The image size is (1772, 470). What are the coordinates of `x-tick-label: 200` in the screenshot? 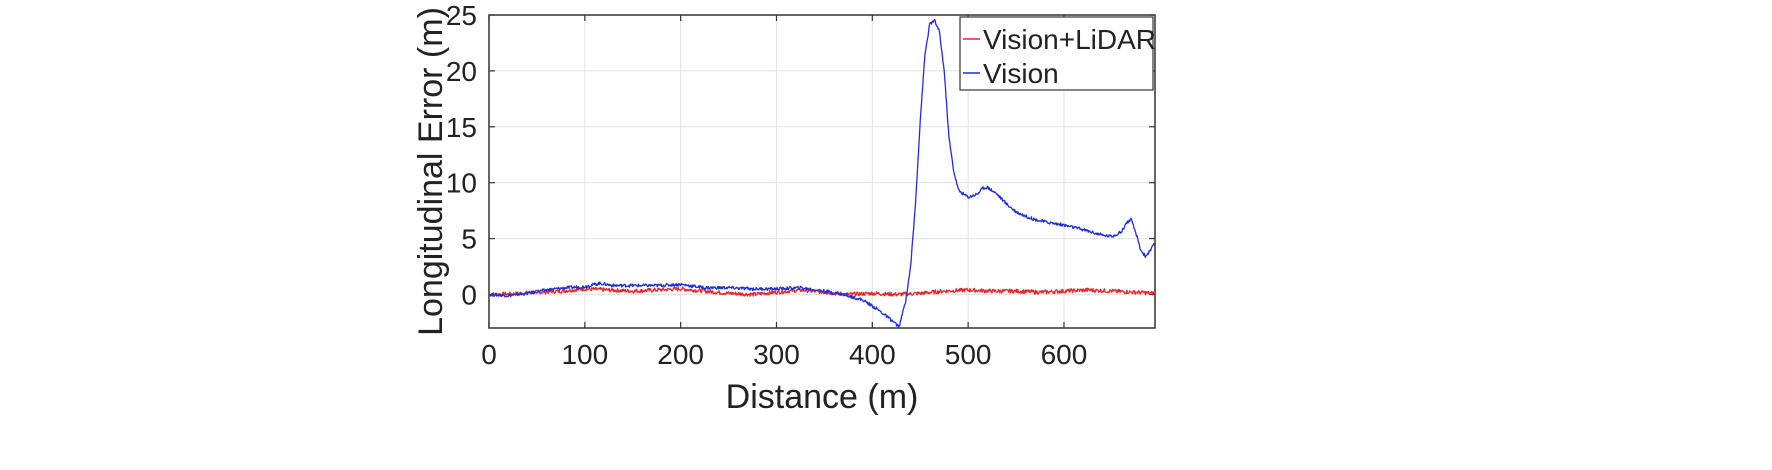 It's located at (680, 354).